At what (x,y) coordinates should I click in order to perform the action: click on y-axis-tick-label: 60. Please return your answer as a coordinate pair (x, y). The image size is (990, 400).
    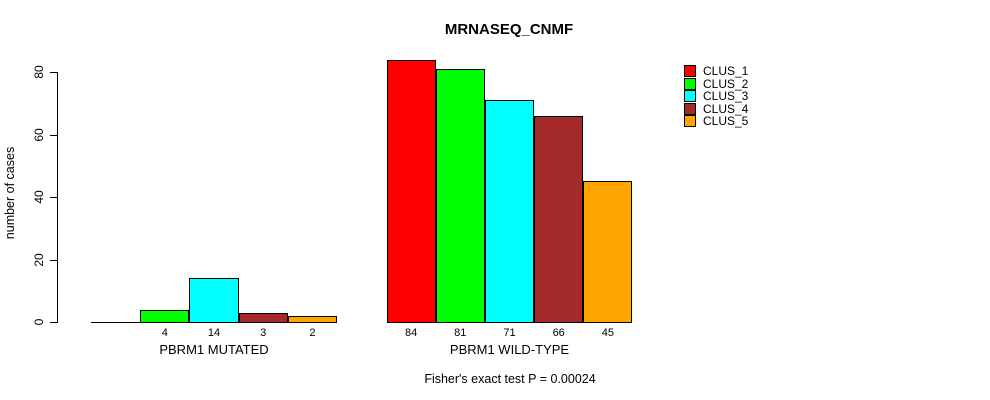
    Looking at the image, I should click on (39, 134).